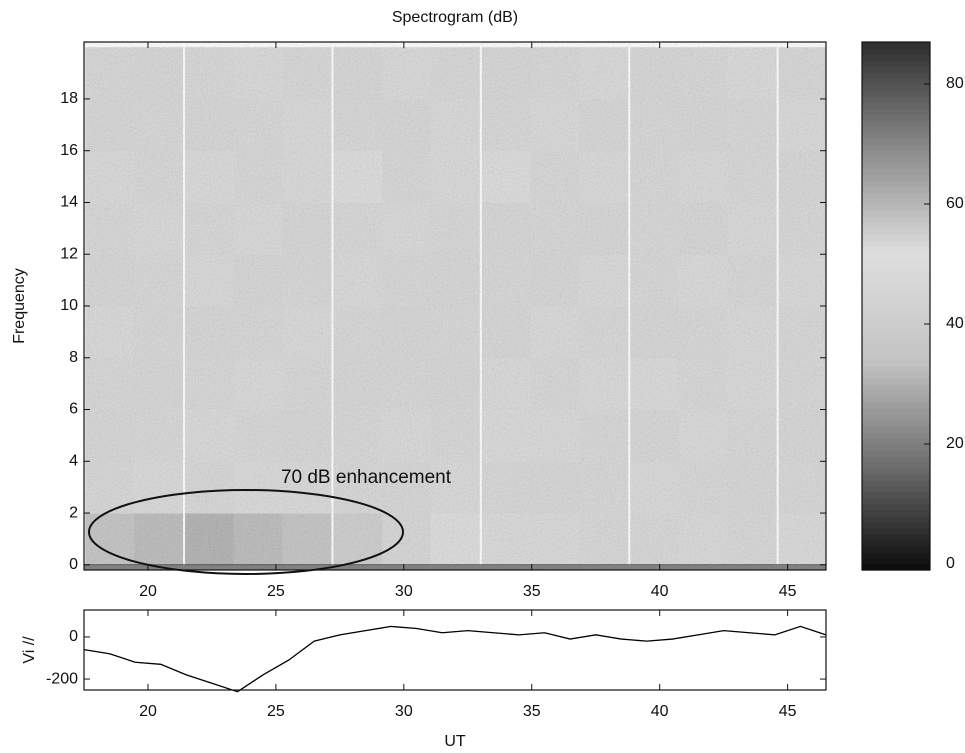  Describe the element at coordinates (73, 461) in the screenshot. I see `y-tick-label: 4` at that location.